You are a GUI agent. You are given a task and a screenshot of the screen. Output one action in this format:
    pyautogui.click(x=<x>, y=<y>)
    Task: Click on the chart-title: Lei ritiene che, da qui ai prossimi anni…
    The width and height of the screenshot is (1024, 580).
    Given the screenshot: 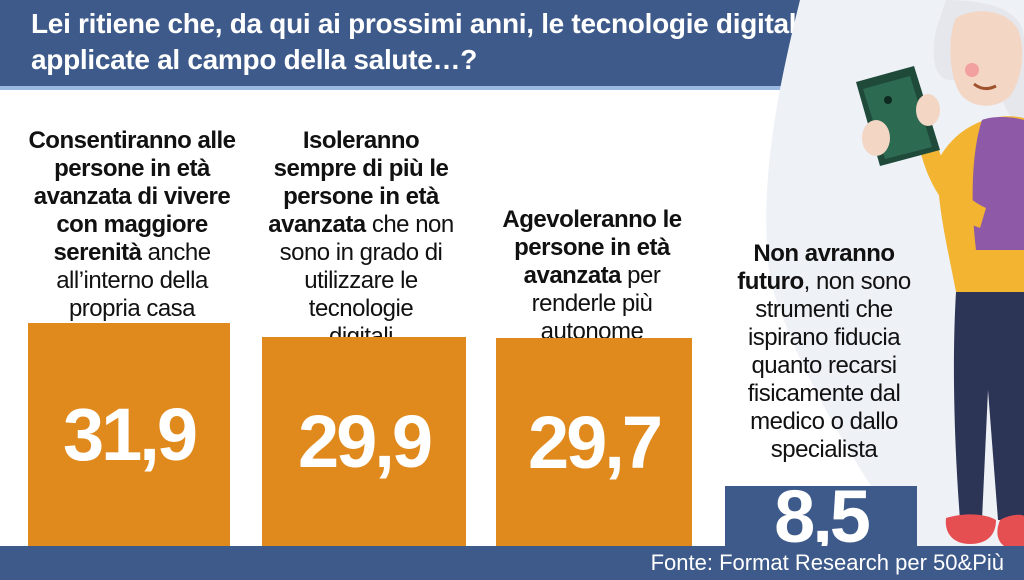 What is the action you would take?
    pyautogui.click(x=481, y=42)
    